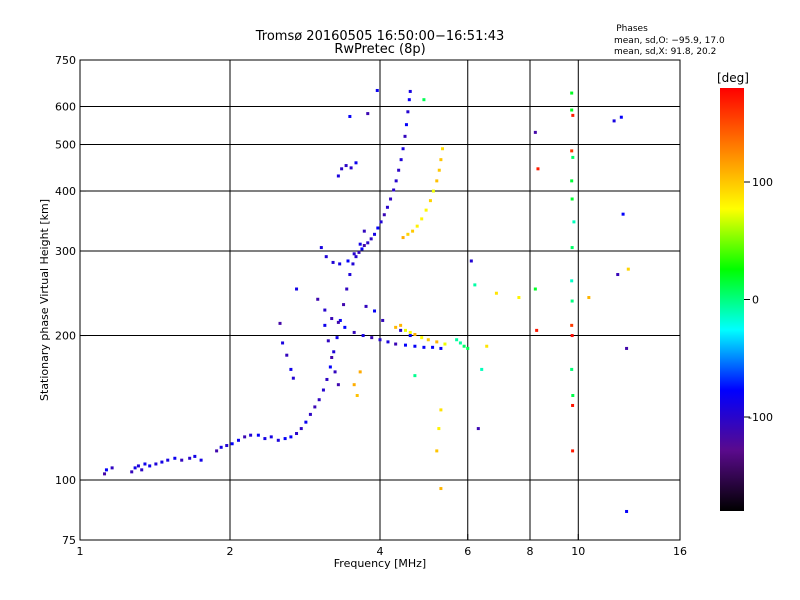  Describe the element at coordinates (230, 551) in the screenshot. I see `x-tick-label: 2` at that location.